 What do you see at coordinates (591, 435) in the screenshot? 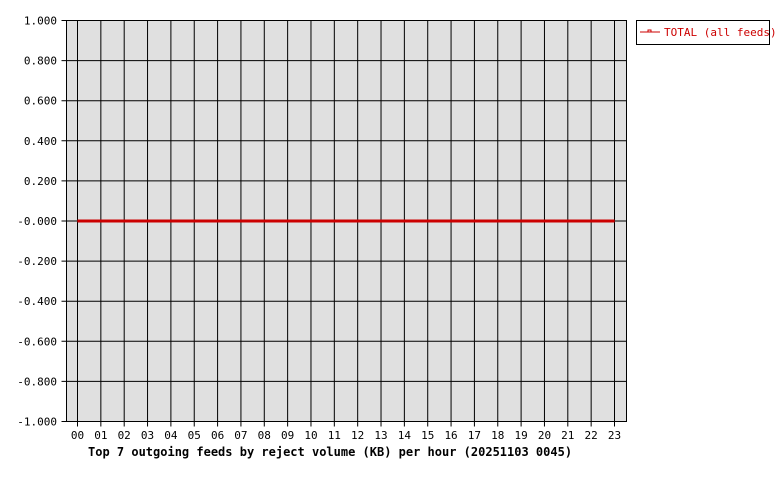
I see `x-tick-label: 22` at bounding box center [591, 435].